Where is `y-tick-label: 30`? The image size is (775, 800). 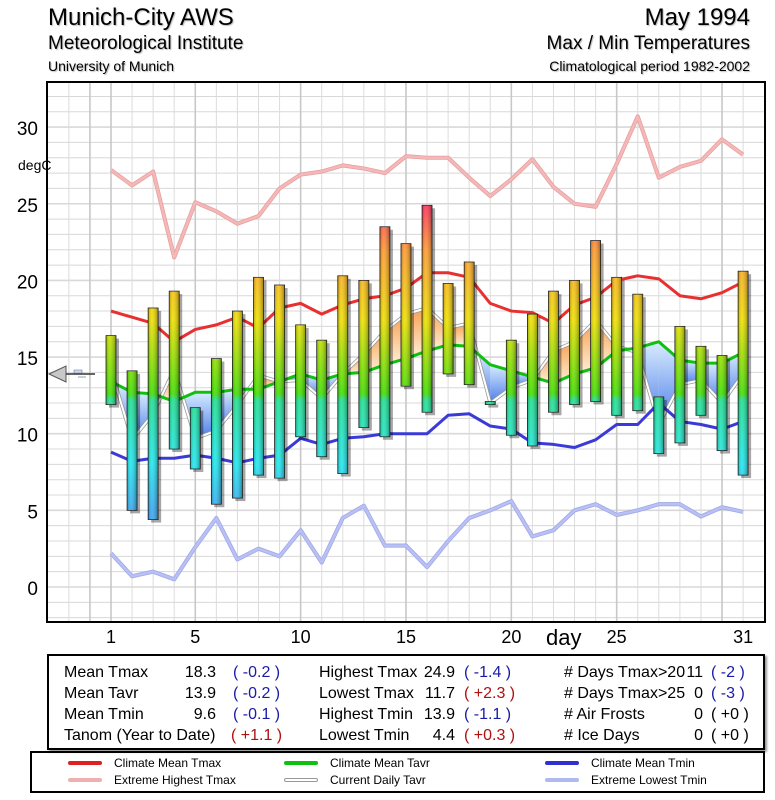
y-tick-label: 30 is located at coordinates (27, 129).